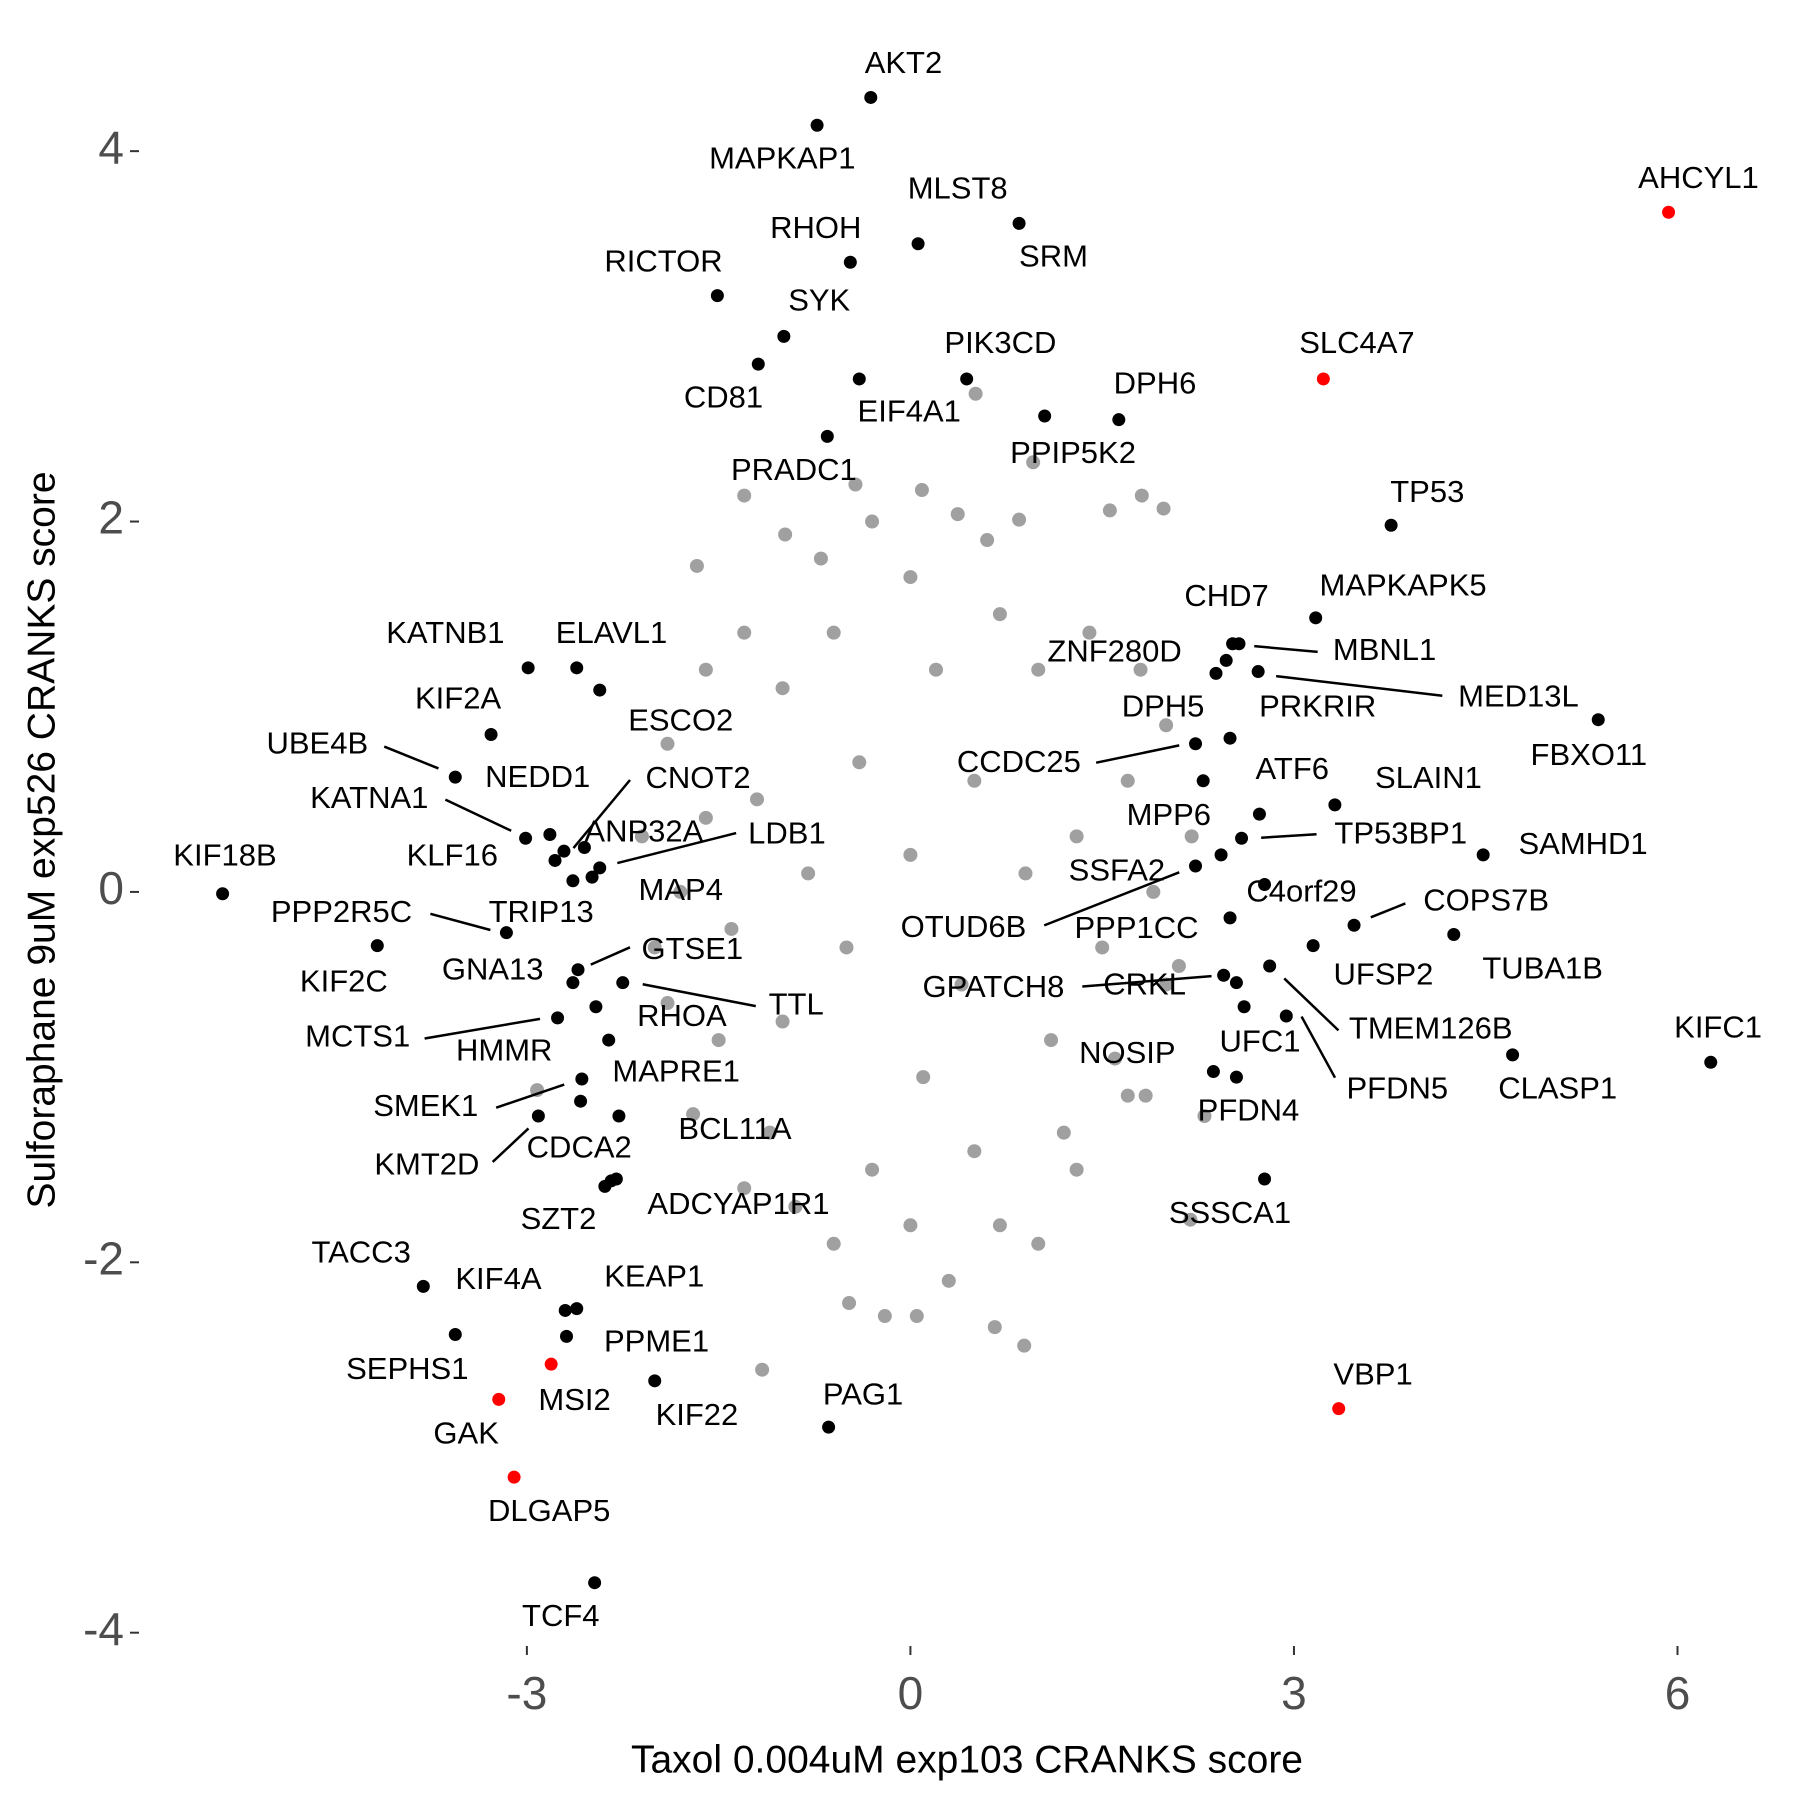 This screenshot has width=1800, height=1800. What do you see at coordinates (1384, 973) in the screenshot?
I see `point-label: UFSP2` at bounding box center [1384, 973].